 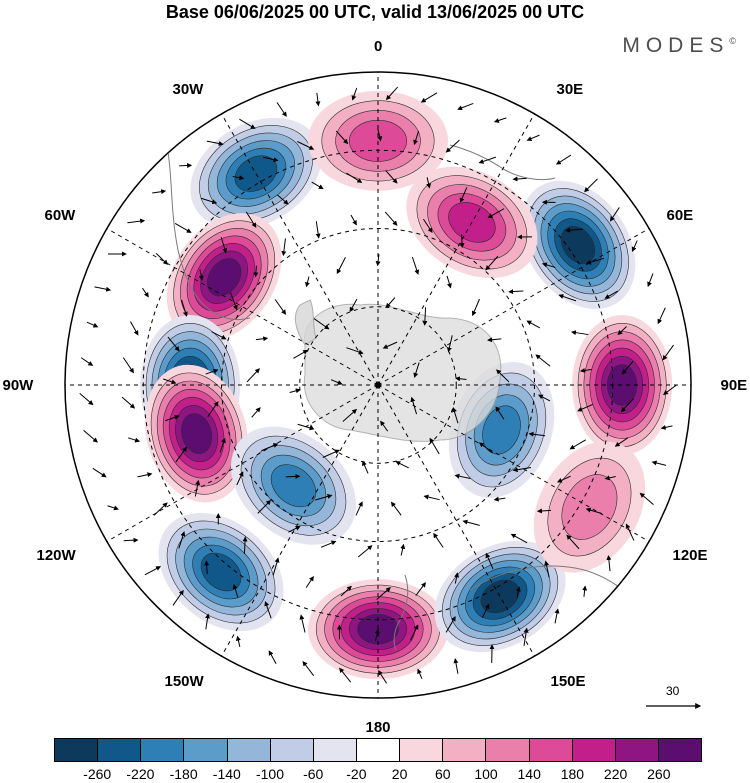 I want to click on lon-label-150e: 150E, so click(x=568, y=681).